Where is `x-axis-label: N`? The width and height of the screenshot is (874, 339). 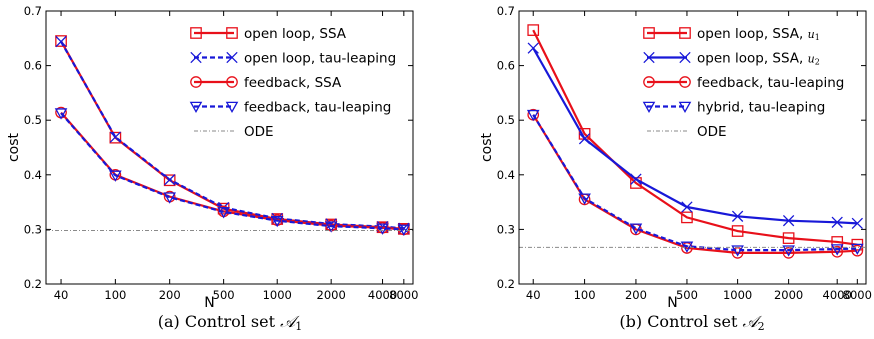
x-axis-label: N is located at coordinates (672, 303).